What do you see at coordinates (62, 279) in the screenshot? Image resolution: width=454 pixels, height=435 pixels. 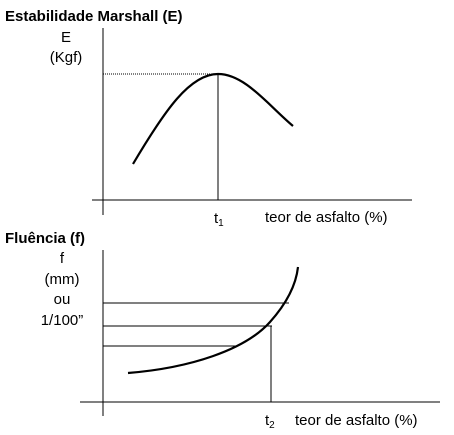 I see `y-label: (mm)` at bounding box center [62, 279].